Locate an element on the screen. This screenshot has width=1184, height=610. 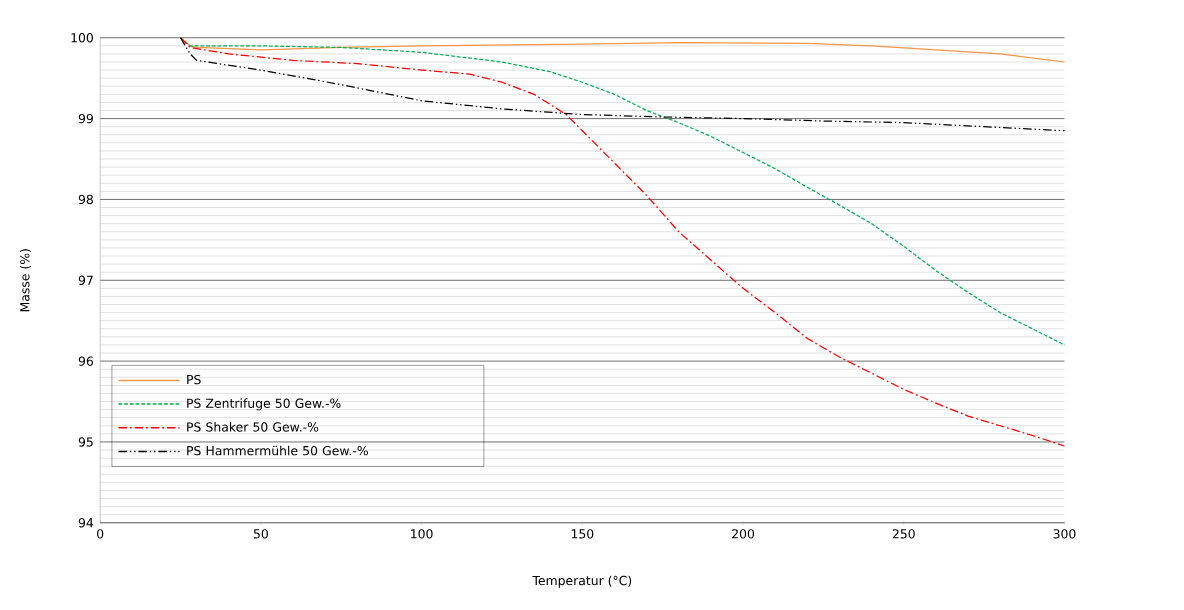
y-axis-title: Masse (%) is located at coordinates (25, 280).